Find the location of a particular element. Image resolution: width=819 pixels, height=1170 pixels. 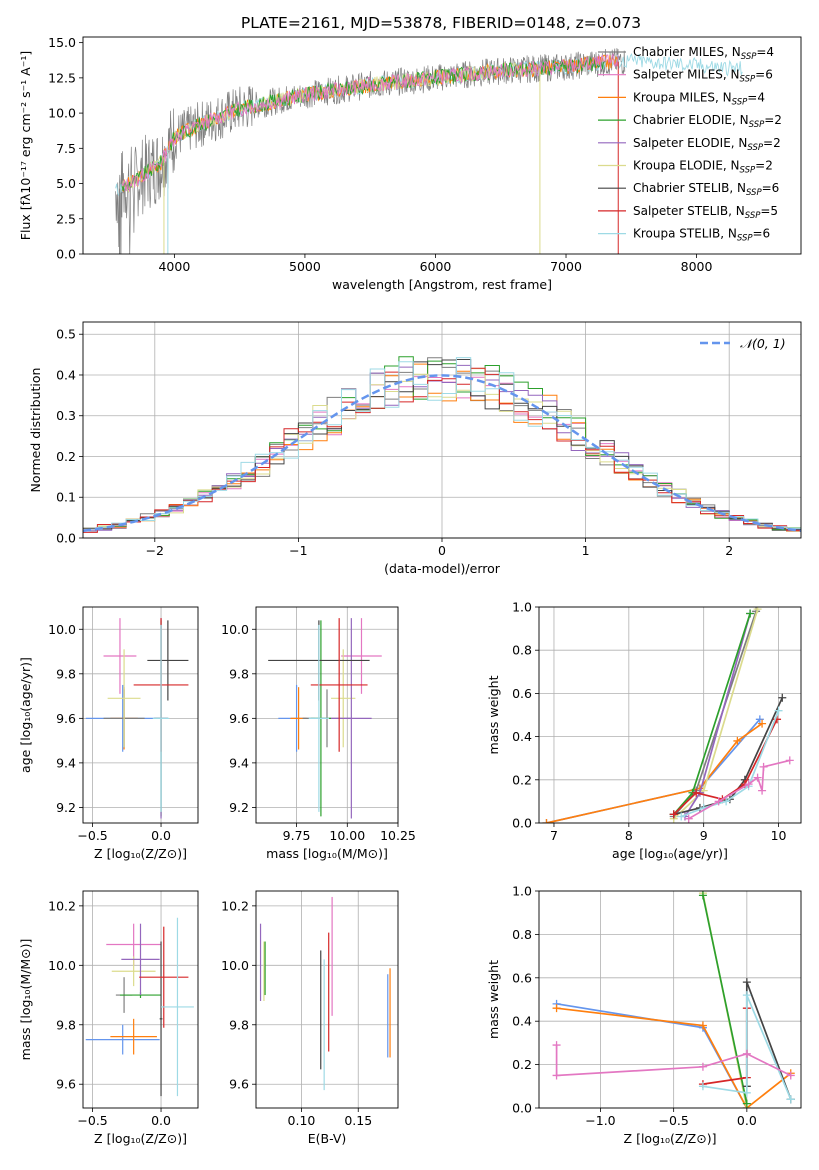

y-tick-label: 10.2 is located at coordinates (62, 905).